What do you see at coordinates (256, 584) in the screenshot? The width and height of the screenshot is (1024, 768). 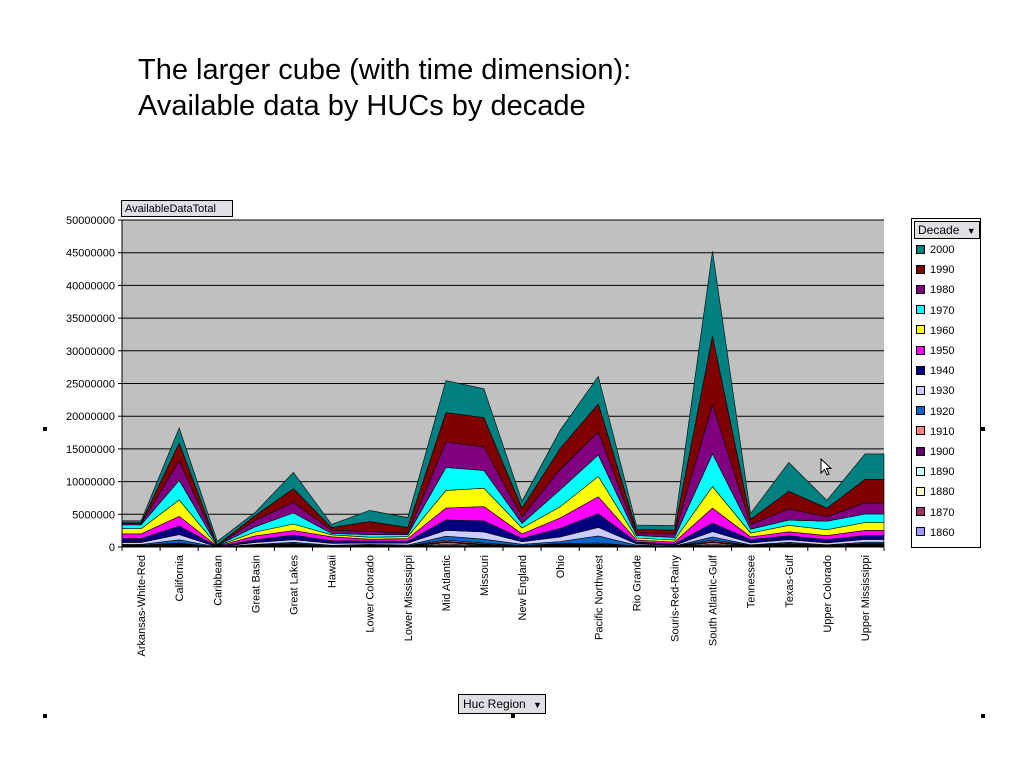 I see `x-tick-label: Great Basin` at bounding box center [256, 584].